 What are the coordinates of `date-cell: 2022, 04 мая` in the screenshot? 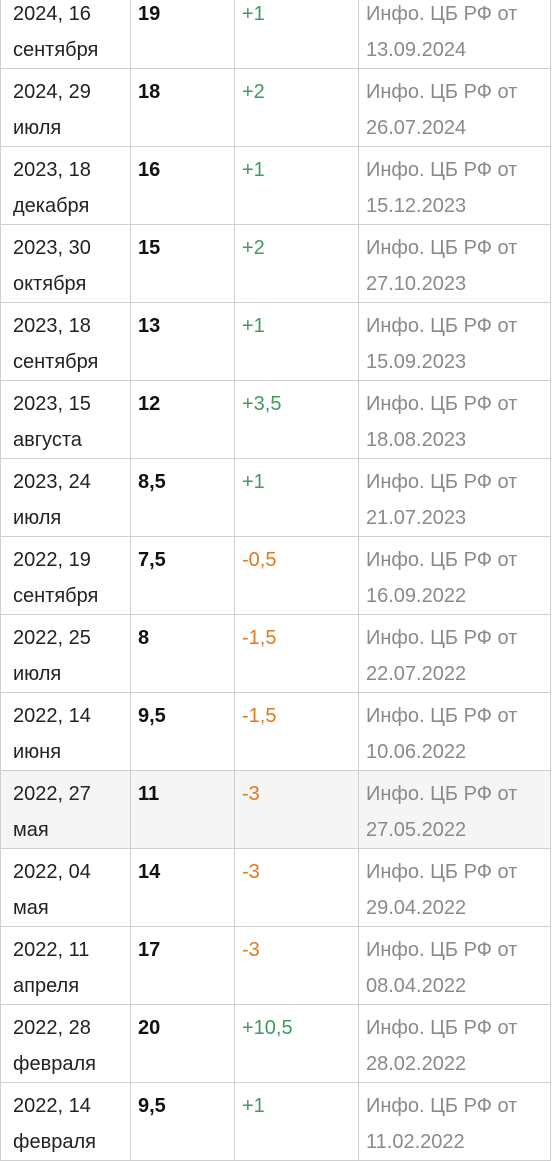 It's located at (65, 887).